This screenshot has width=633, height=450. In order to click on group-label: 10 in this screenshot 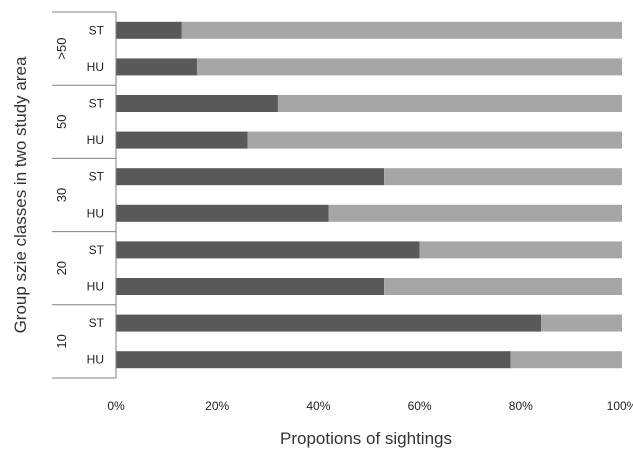, I will do `click(61, 341)`.